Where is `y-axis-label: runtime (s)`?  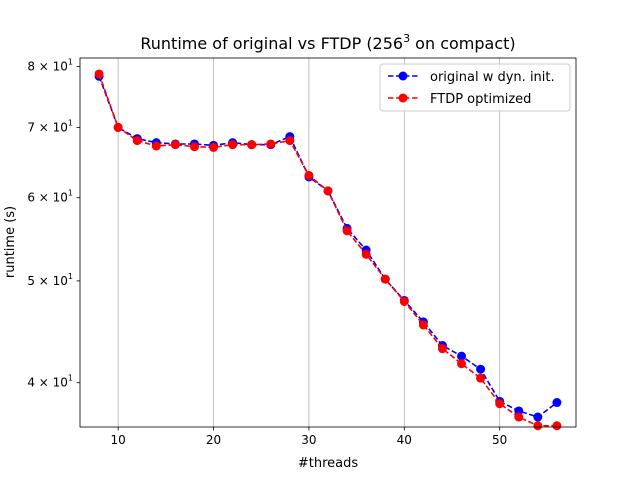 y-axis-label: runtime (s) is located at coordinates (10, 242).